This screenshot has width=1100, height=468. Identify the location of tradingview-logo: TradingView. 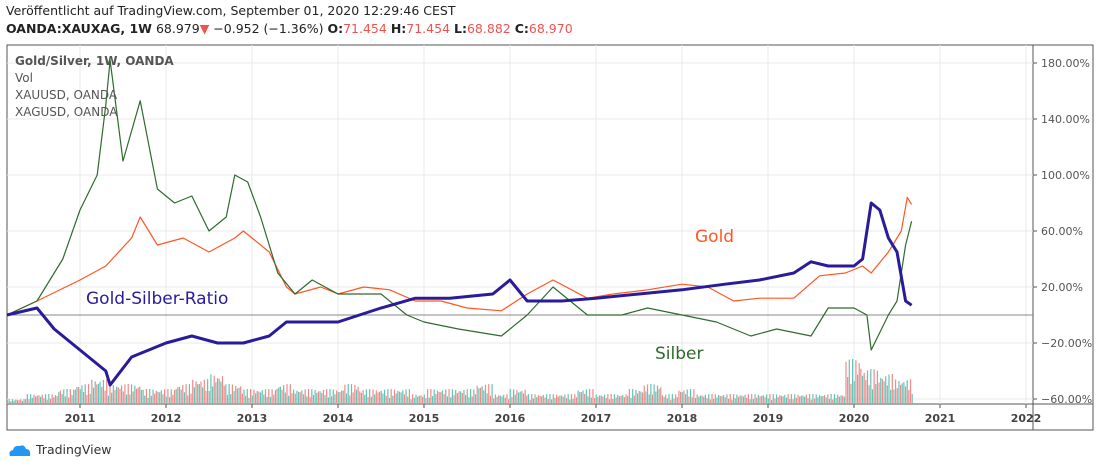
(60, 449).